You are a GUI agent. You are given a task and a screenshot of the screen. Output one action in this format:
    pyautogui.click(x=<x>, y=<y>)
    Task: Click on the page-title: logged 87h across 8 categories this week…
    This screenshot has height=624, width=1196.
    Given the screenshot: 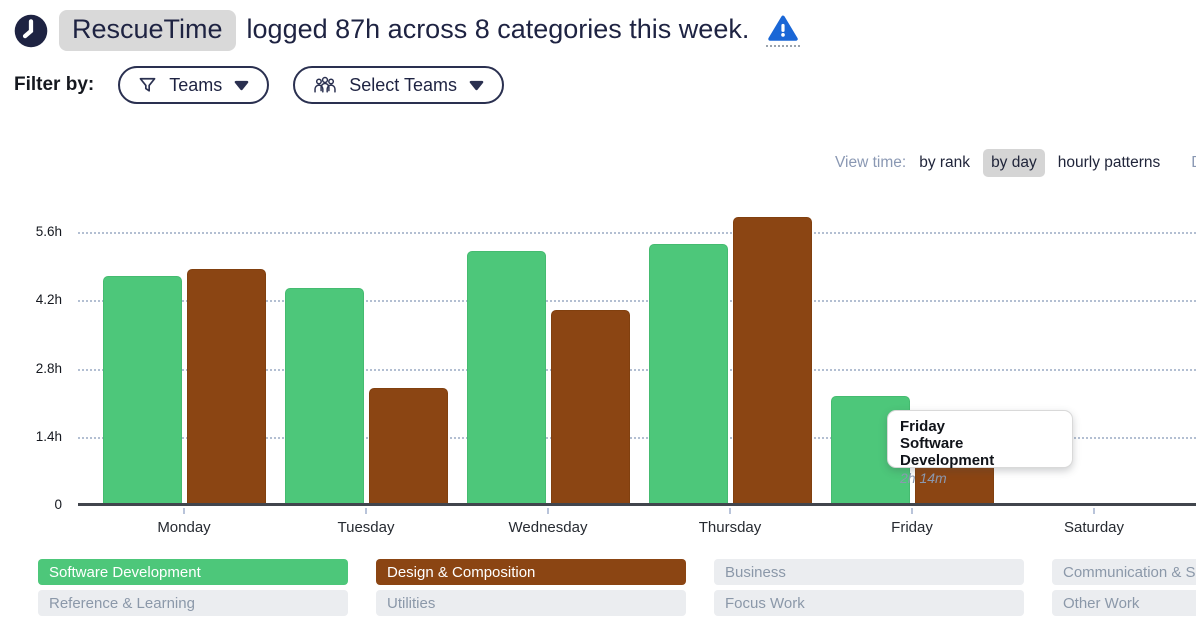 What is the action you would take?
    pyautogui.click(x=498, y=29)
    